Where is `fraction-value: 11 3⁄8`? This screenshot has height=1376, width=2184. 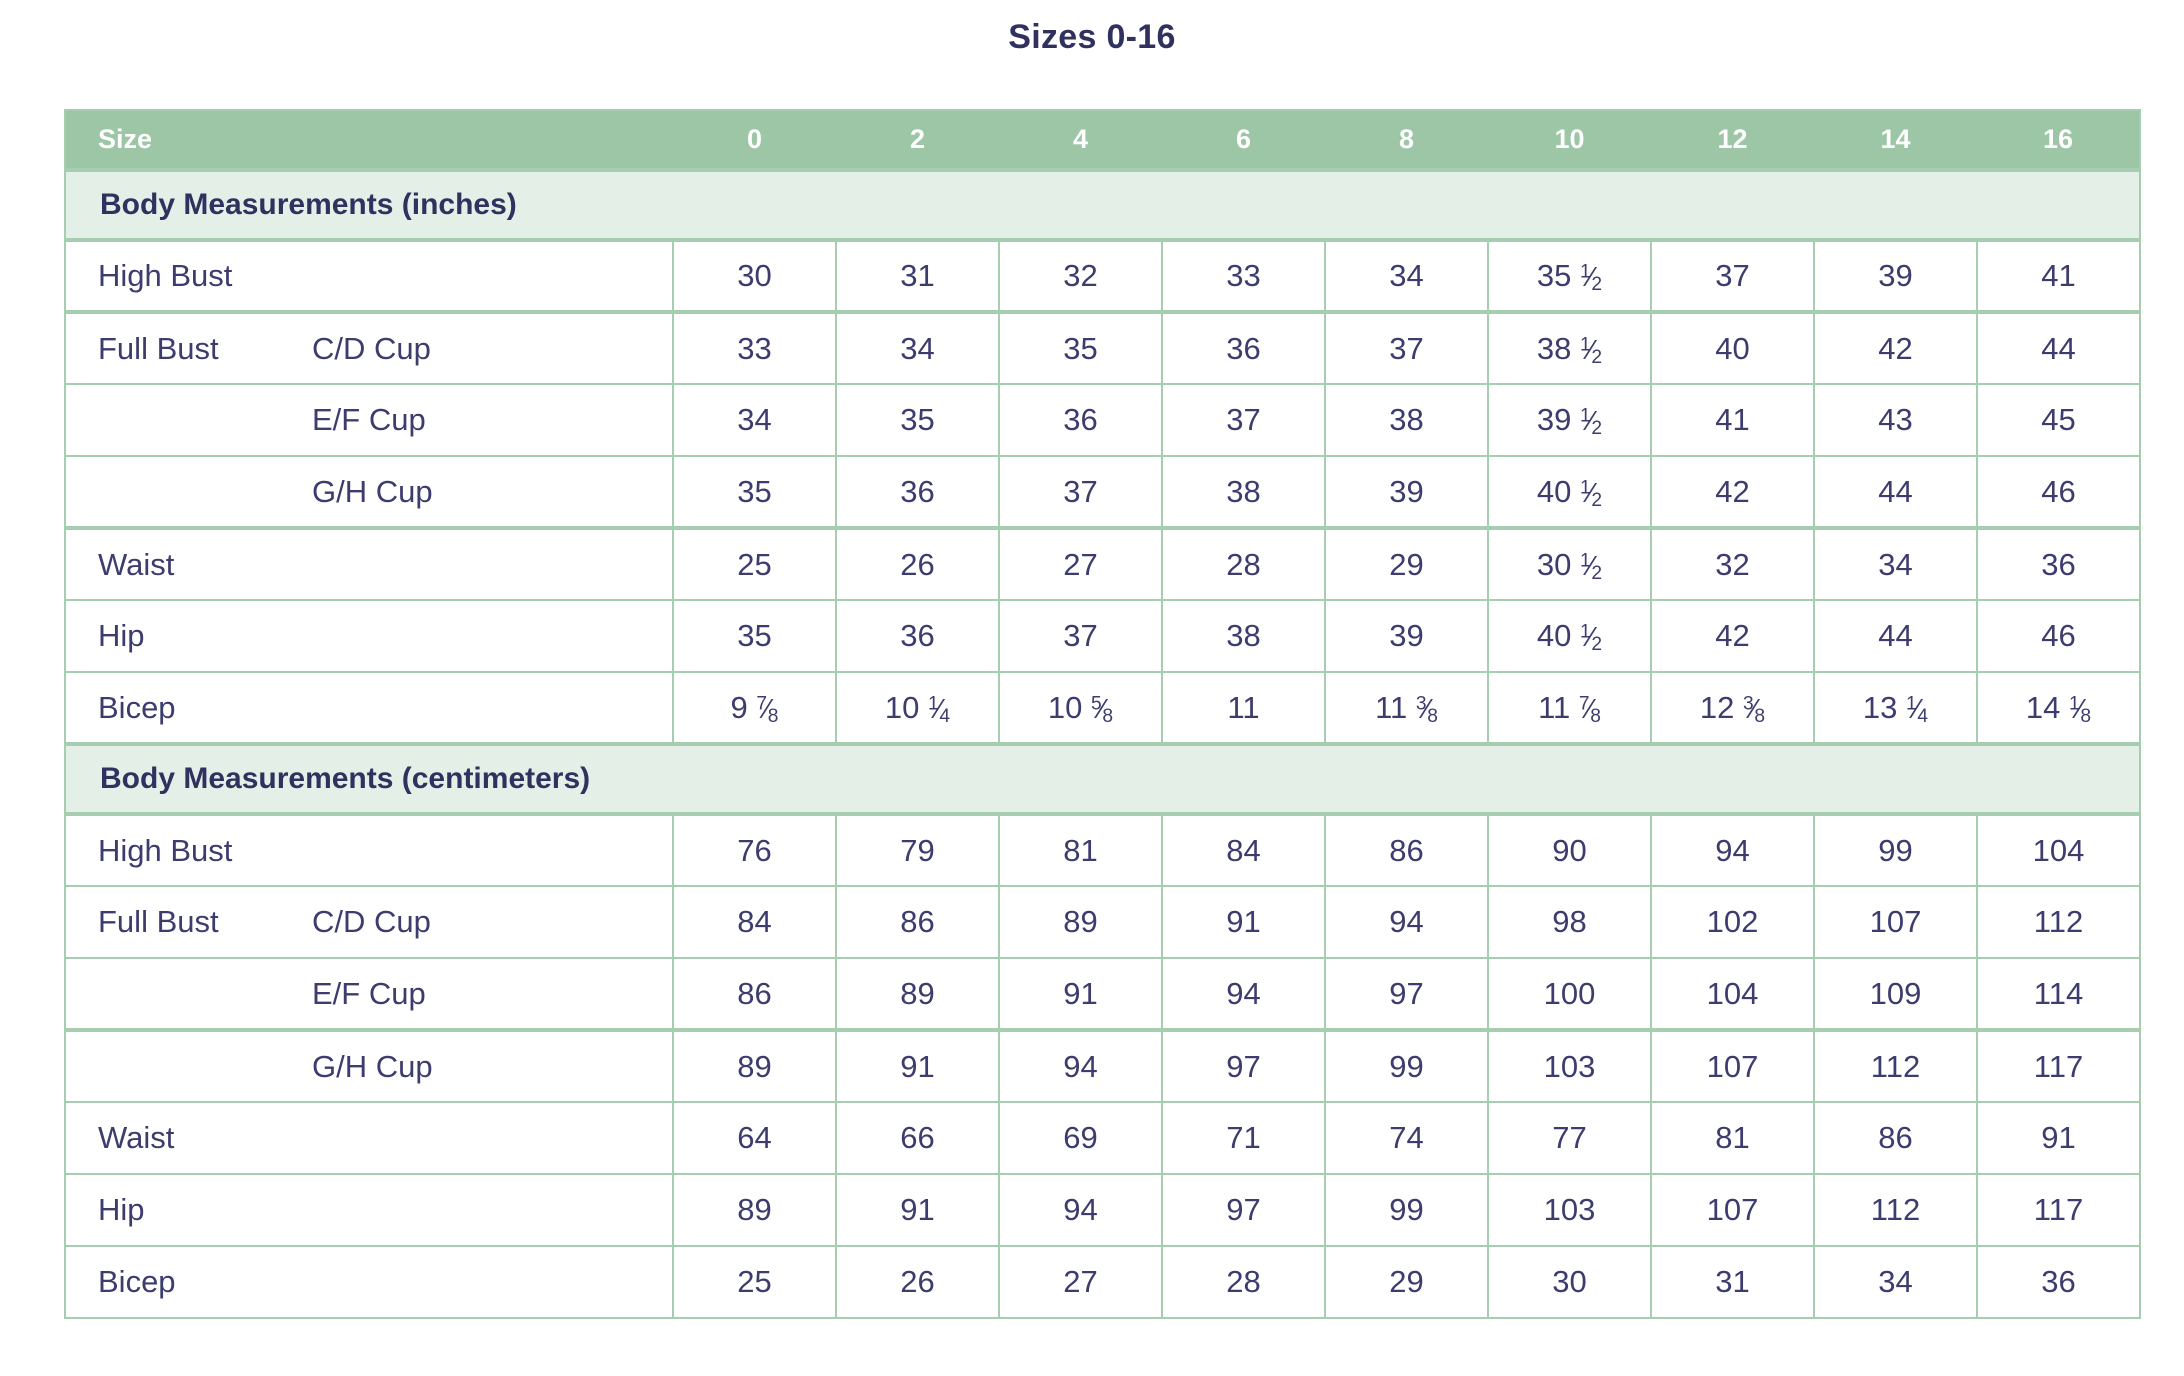 fraction-value: 11 3⁄8 is located at coordinates (1406, 708).